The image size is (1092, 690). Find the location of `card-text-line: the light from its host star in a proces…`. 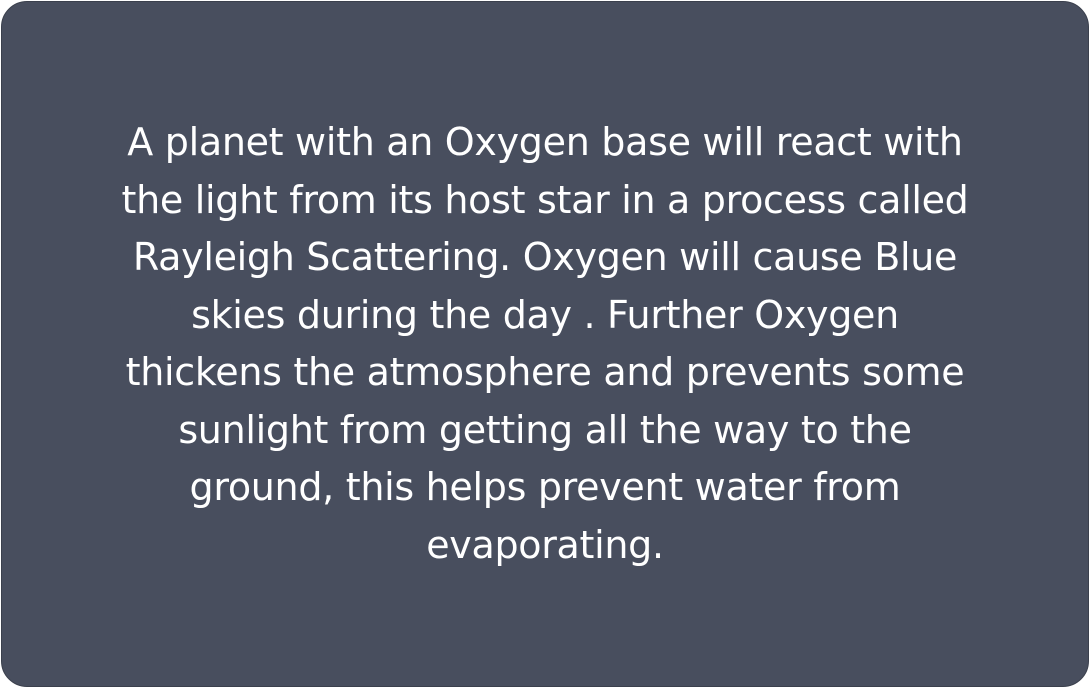

card-text-line: the light from its host star in a proces… is located at coordinates (545, 199).